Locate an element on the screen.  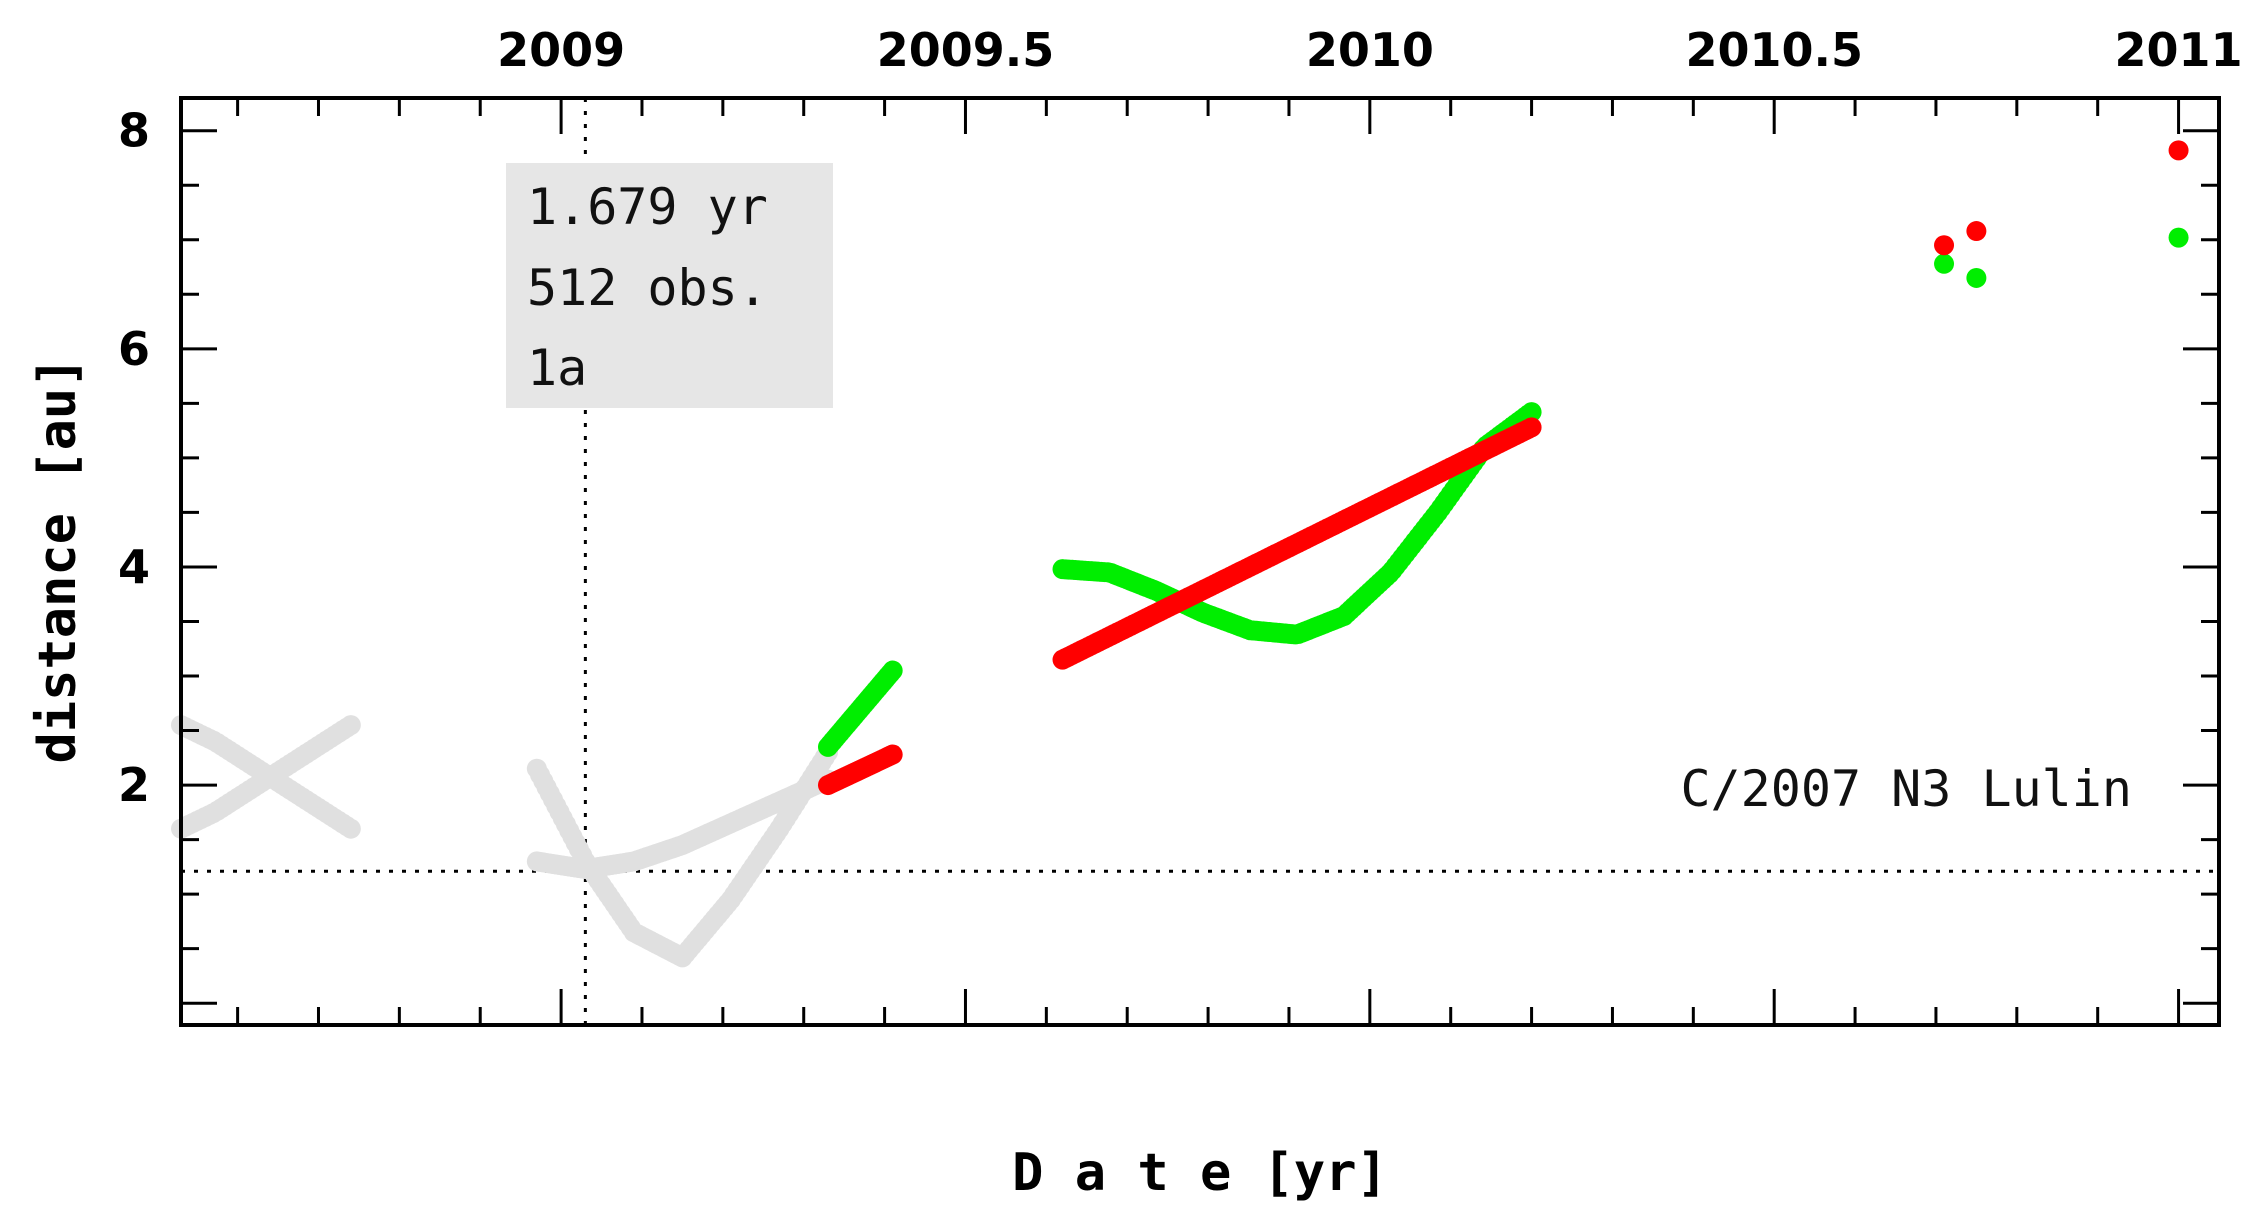
y-axis-tick-labels: 2 4 6 8 is located at coordinates (134, 458).